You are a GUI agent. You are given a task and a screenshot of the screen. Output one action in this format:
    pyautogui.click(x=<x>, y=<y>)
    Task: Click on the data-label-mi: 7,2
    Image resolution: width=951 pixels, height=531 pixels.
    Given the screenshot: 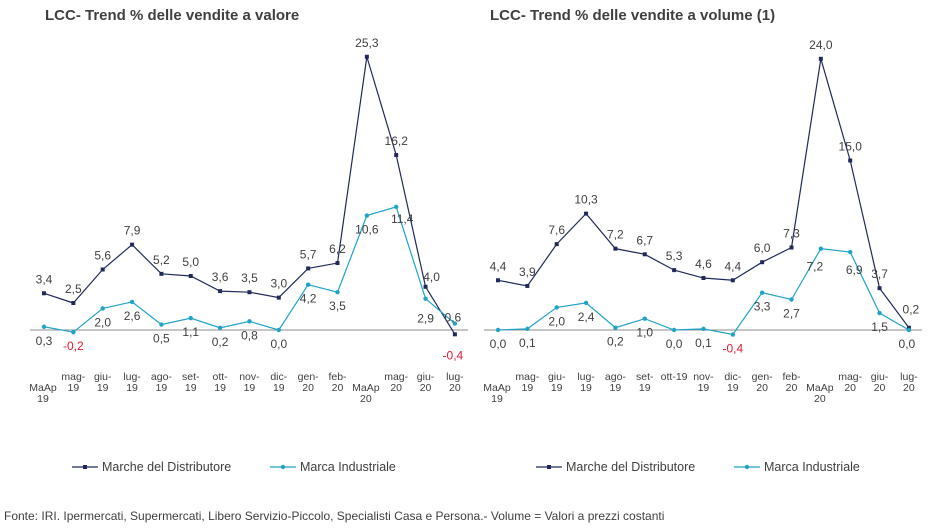 What is the action you would take?
    pyautogui.click(x=815, y=267)
    